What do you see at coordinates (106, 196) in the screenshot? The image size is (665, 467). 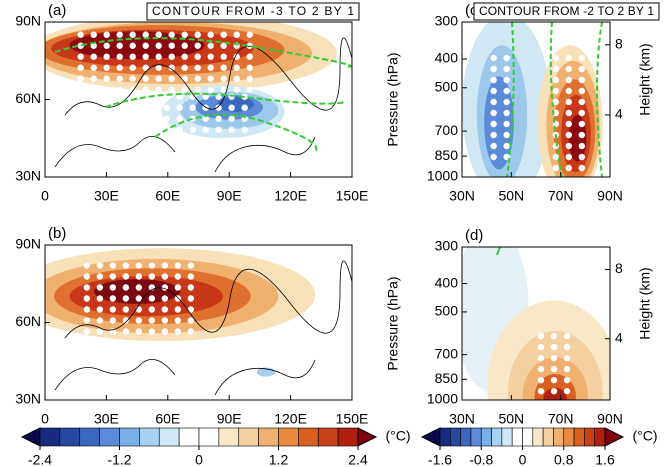 I see `x-tick-label: 30E` at bounding box center [106, 196].